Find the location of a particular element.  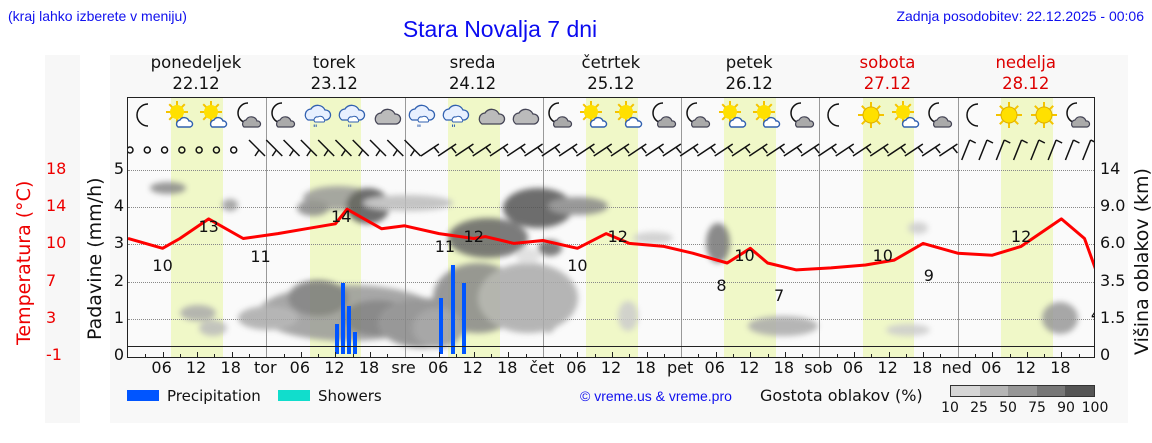

temperature-line is located at coordinates (611, 239).